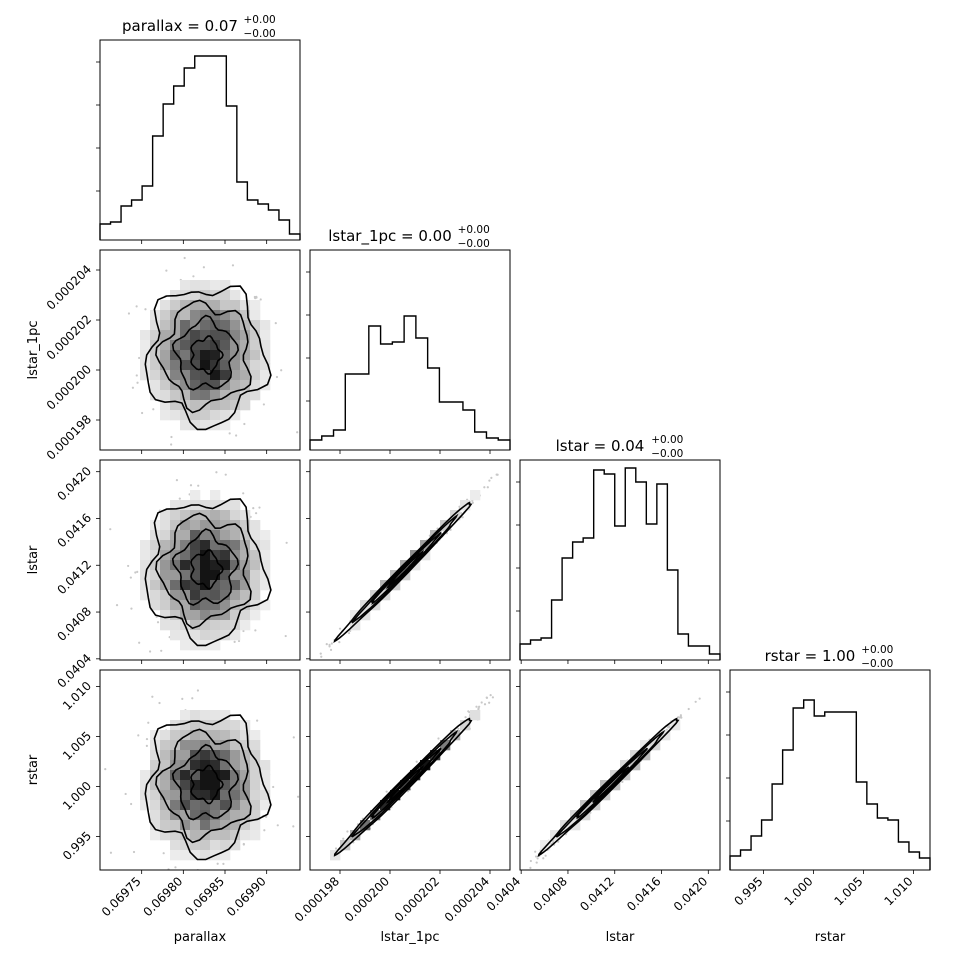  Describe the element at coordinates (848, 891) in the screenshot. I see `x-tick-label: 1.005` at that location.